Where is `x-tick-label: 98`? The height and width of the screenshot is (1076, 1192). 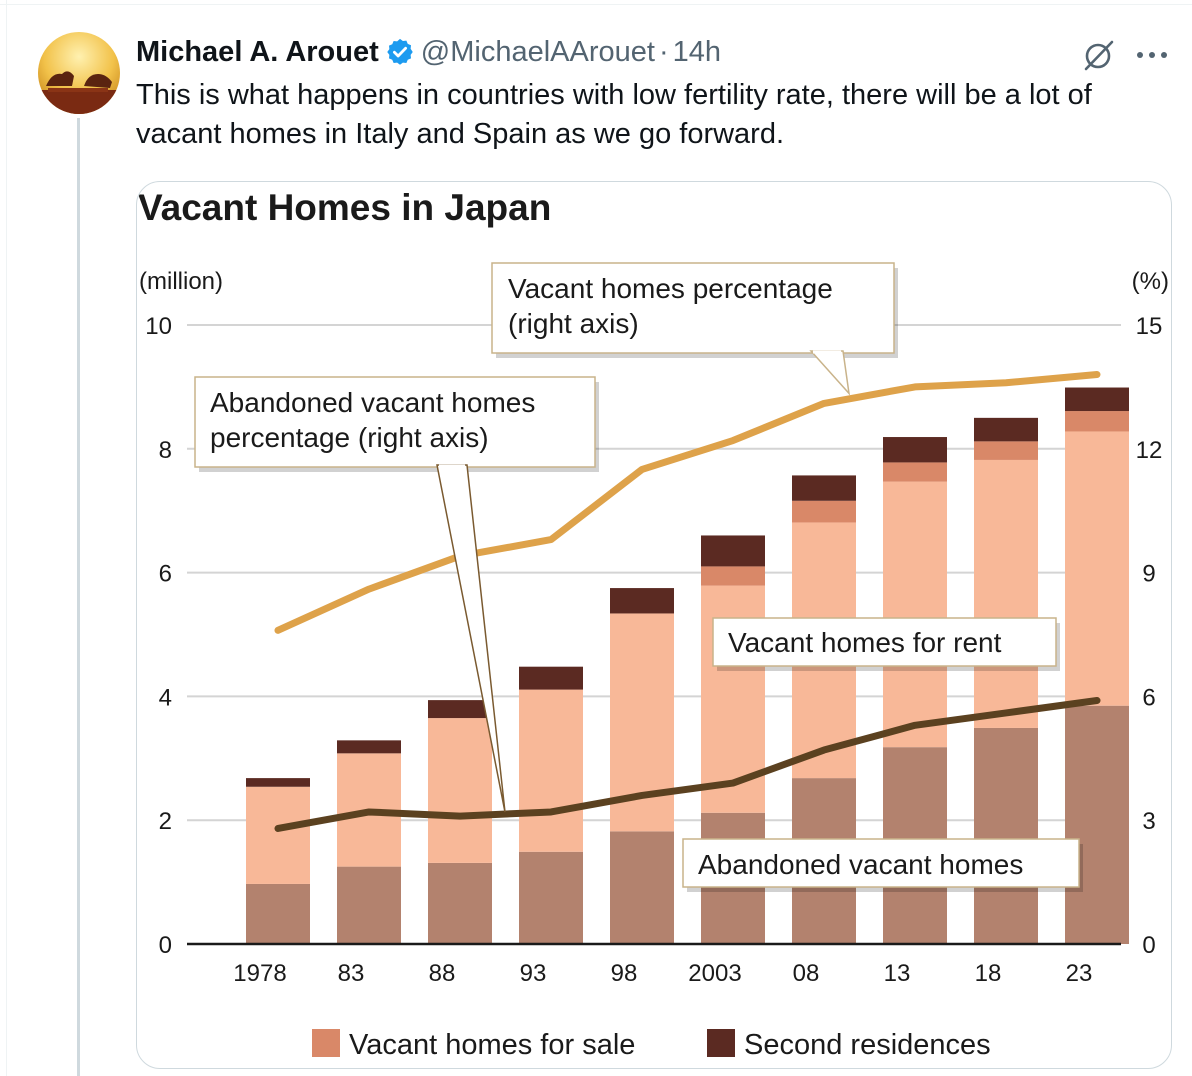 x-tick-label: 98 is located at coordinates (624, 973).